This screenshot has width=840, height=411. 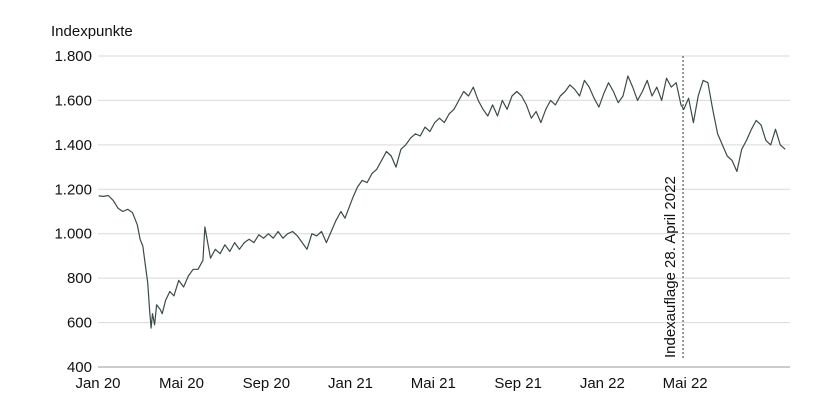 What do you see at coordinates (79, 323) in the screenshot?
I see `y-tick-label: 600` at bounding box center [79, 323].